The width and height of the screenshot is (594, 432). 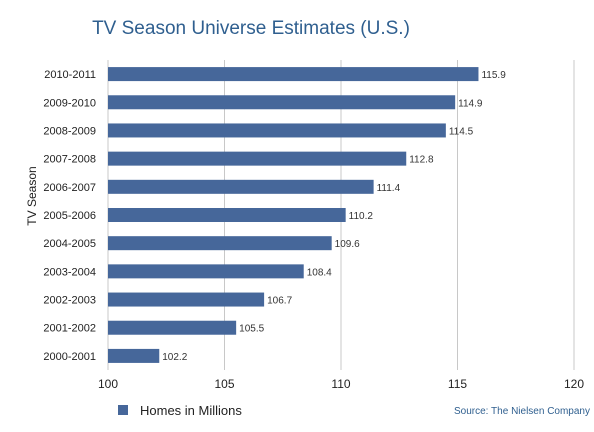 I want to click on y-tick-label: 2003-2004, so click(x=69, y=272).